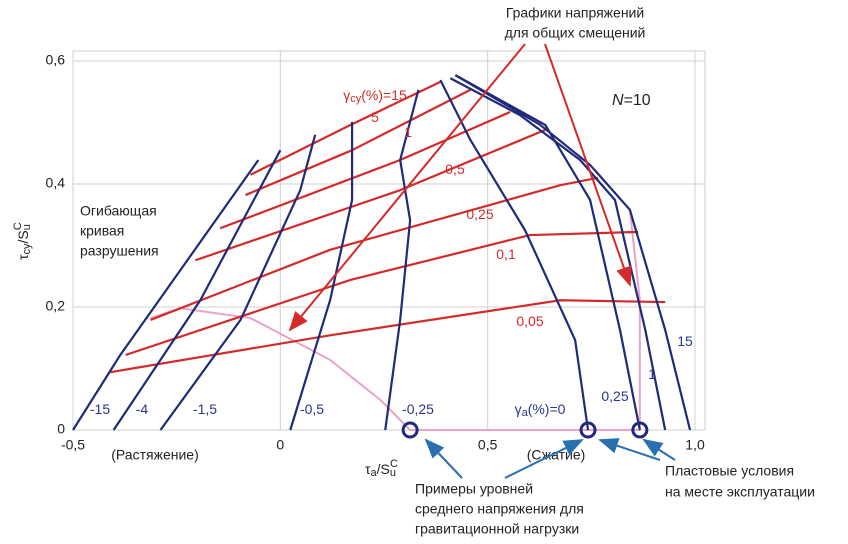  What do you see at coordinates (575, 13) in the screenshot?
I see `annotation: Графики напряжений` at bounding box center [575, 13].